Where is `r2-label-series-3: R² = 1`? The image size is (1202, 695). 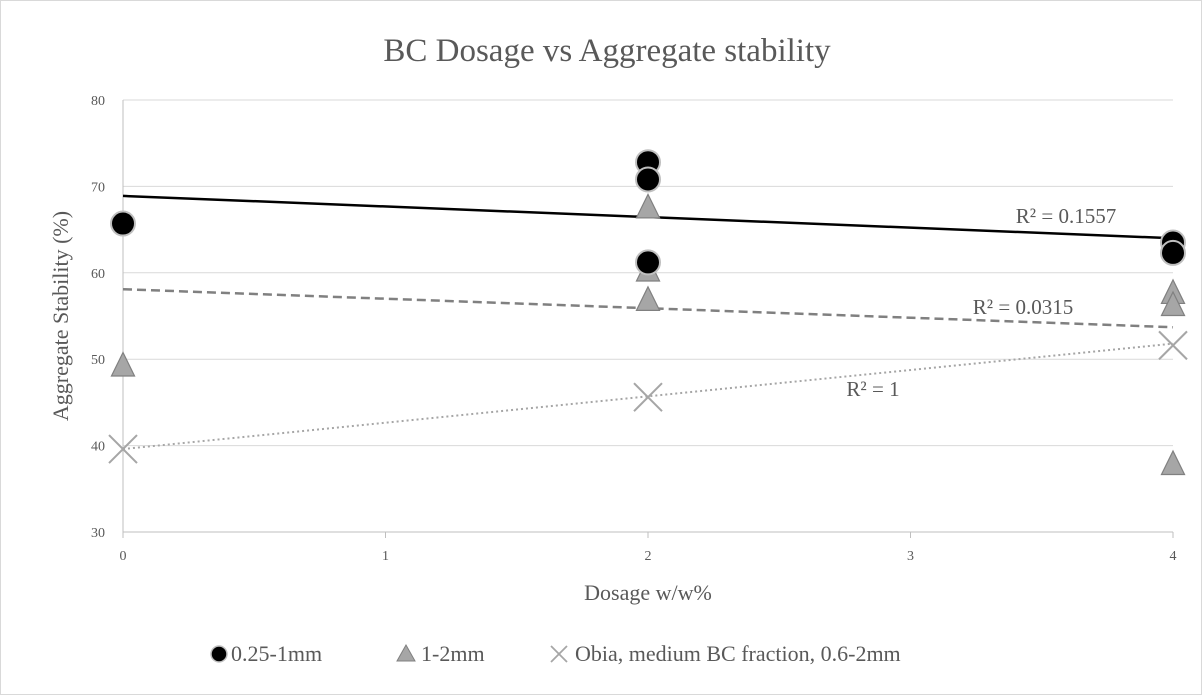 r2-label-series-3: R² = 1 is located at coordinates (872, 389).